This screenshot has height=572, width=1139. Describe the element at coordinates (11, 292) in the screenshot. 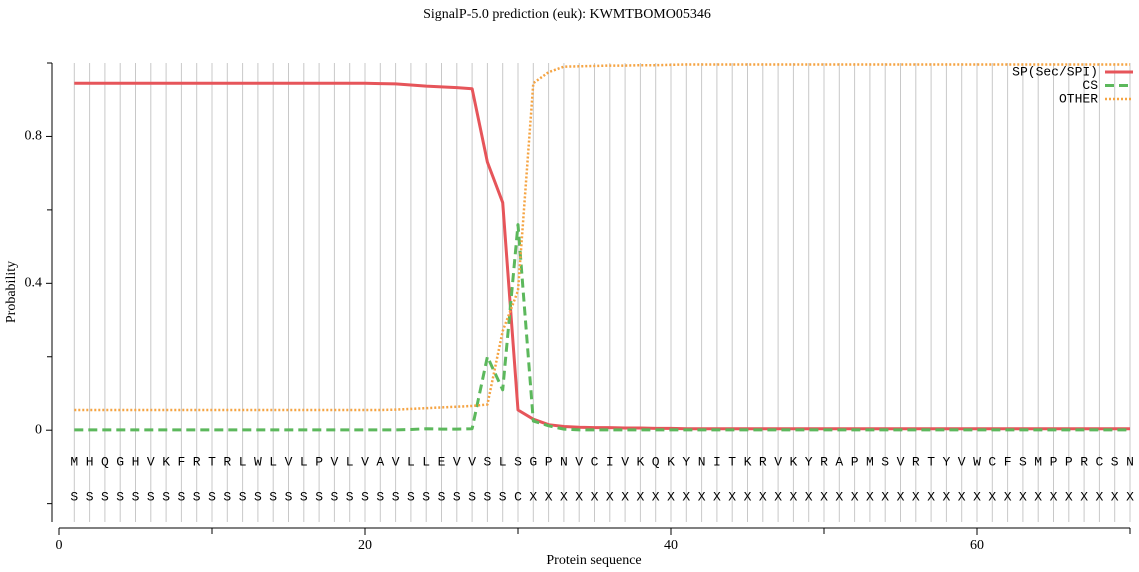

I see `y-axis-label: Probability` at that location.